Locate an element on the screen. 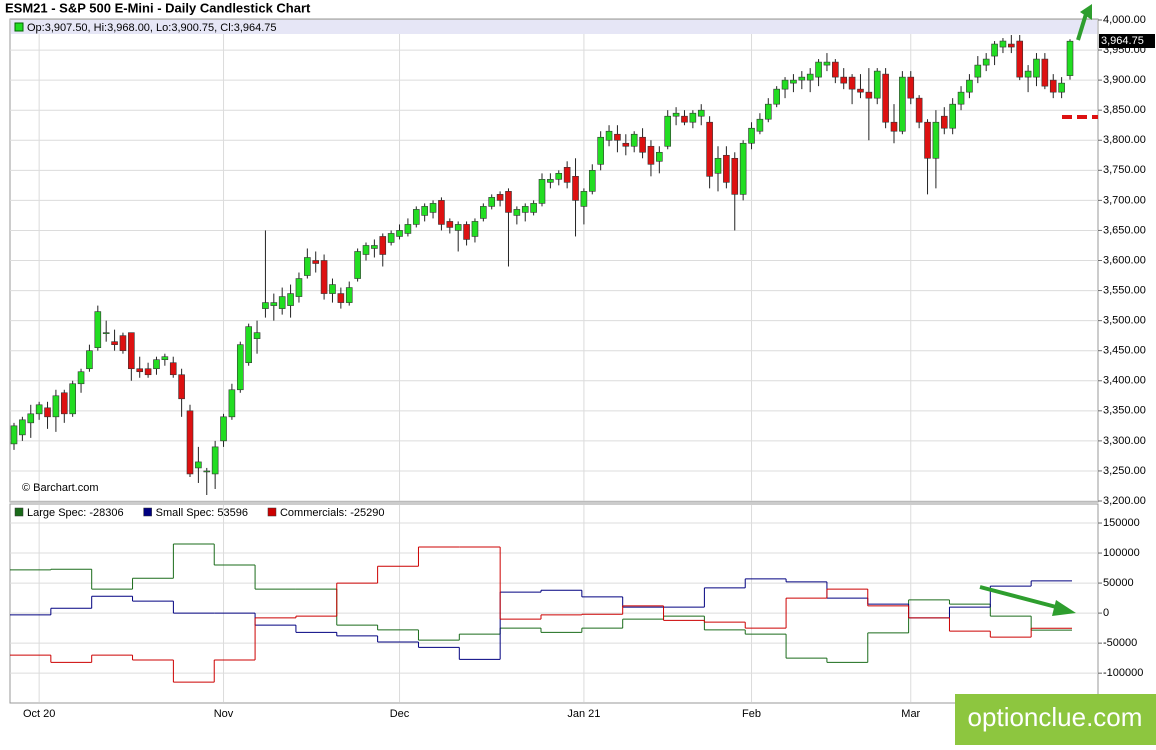 Image resolution: width=1156 pixels, height=750 pixels. x-tick-label: Oct 20 is located at coordinates (39, 714).